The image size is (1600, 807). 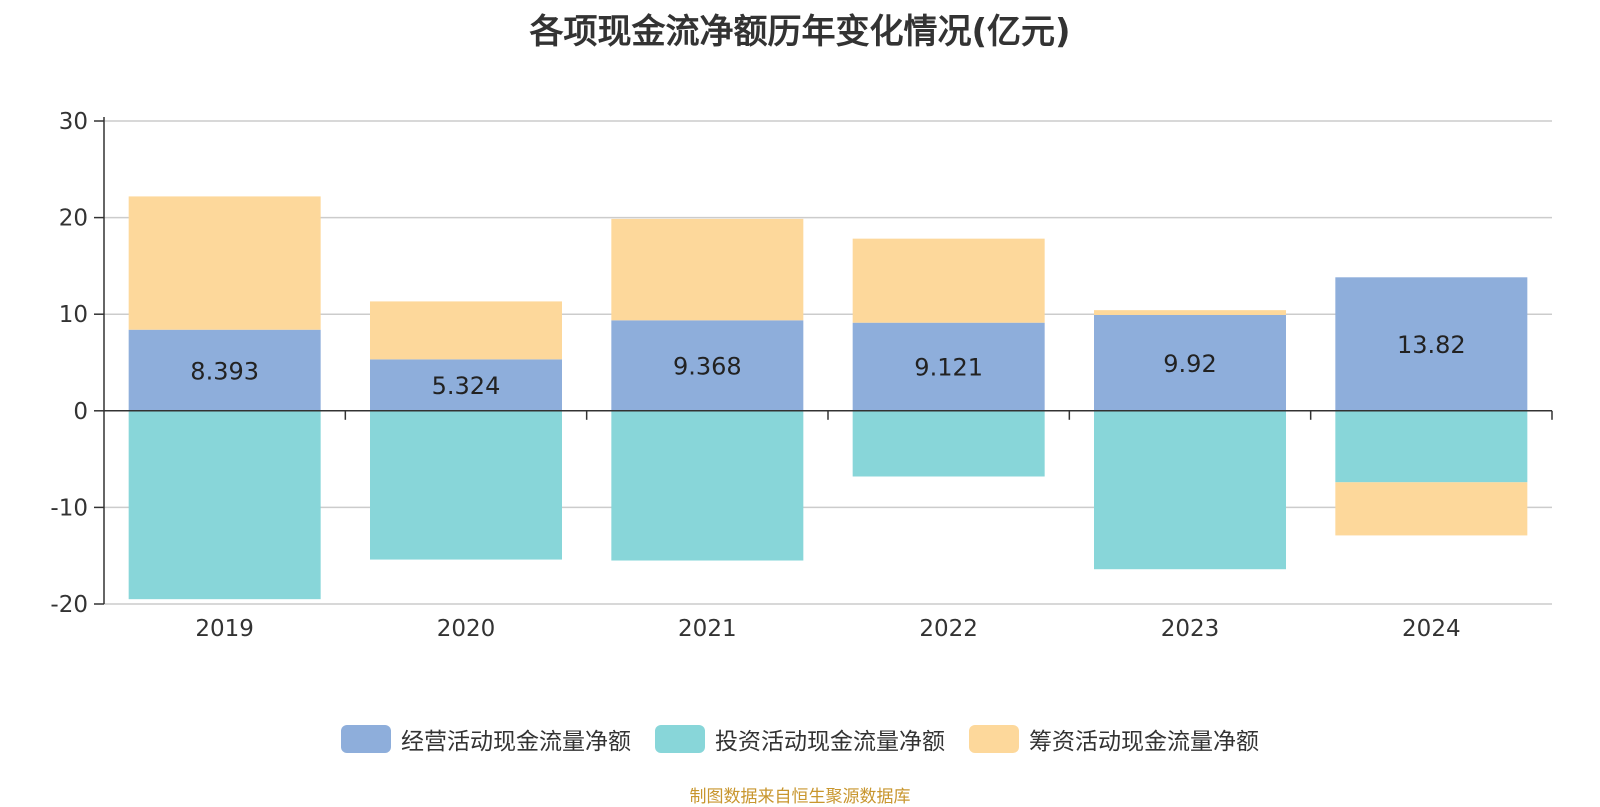 I want to click on legend-label-operating: 经营活动现金流量净额, so click(x=516, y=742).